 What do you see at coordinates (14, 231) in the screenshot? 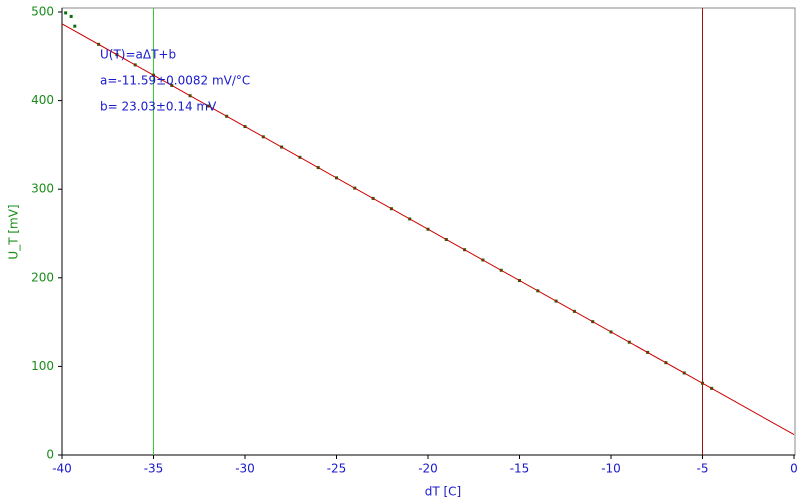
I see `y-axis-label: U_T [mV]` at bounding box center [14, 231].